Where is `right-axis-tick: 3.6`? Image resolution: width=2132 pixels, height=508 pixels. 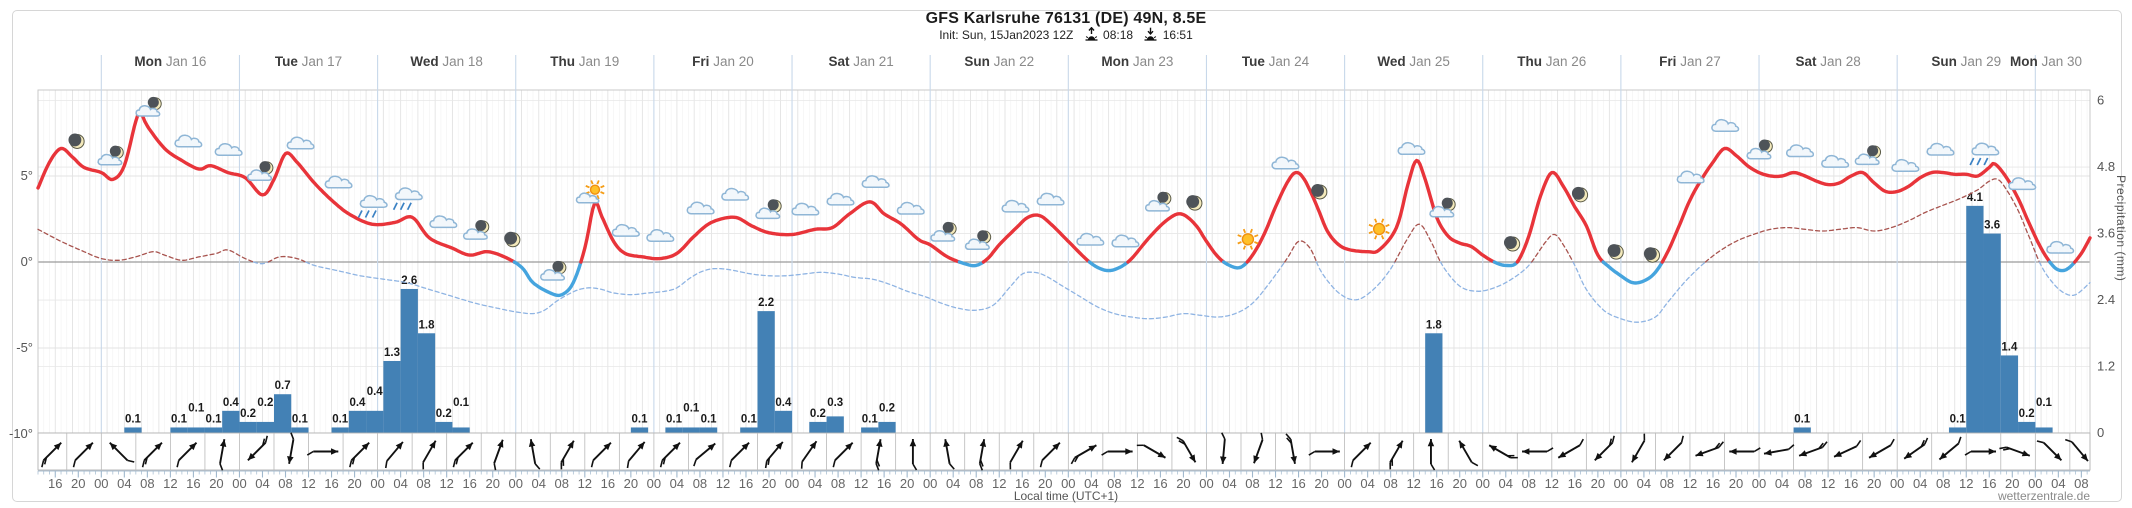
right-axis-tick: 3.6 is located at coordinates (2106, 233).